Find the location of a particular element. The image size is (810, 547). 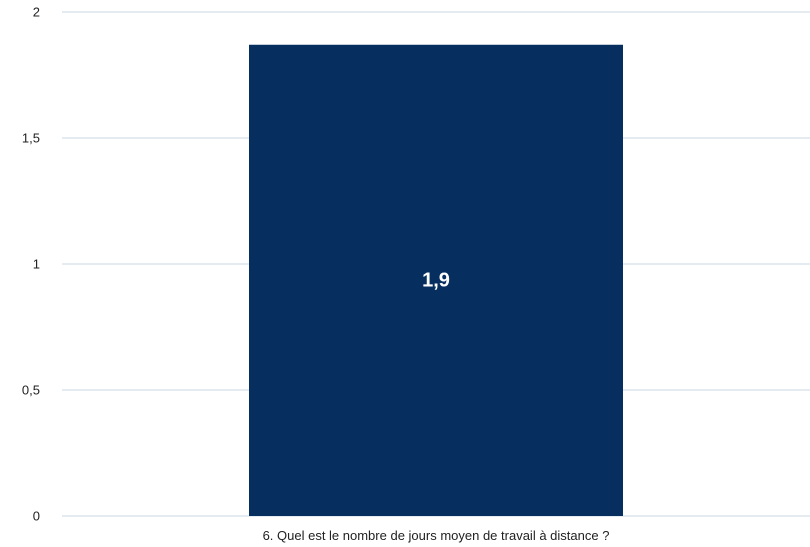

y-tick-label: 1,5 is located at coordinates (31, 138).